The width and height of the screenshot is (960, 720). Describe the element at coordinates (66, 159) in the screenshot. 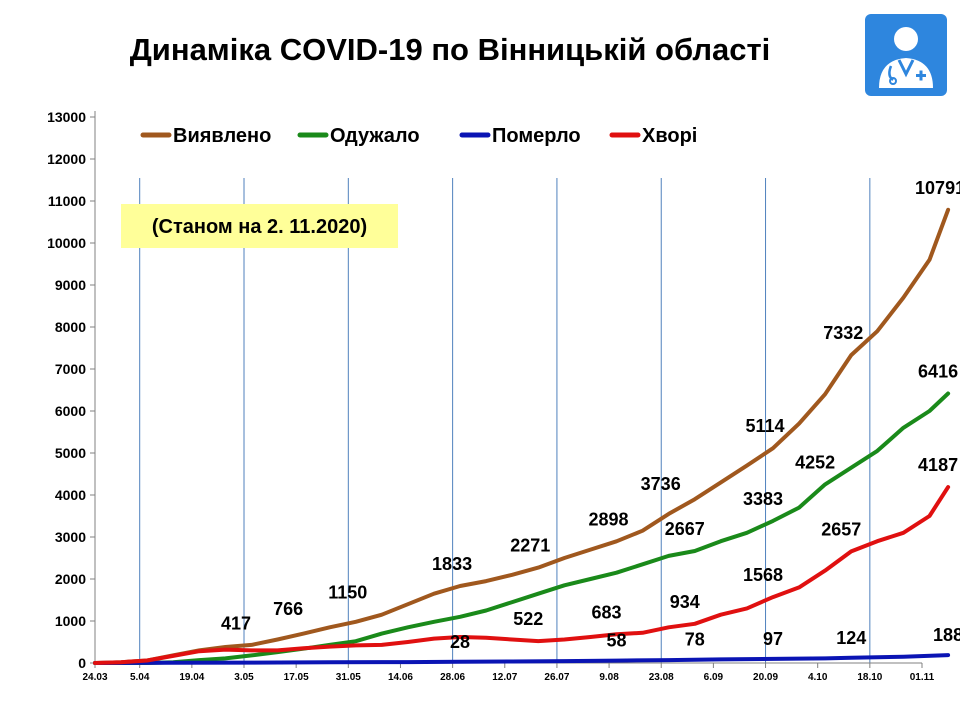

I see `y-tick-label: 12000` at that location.